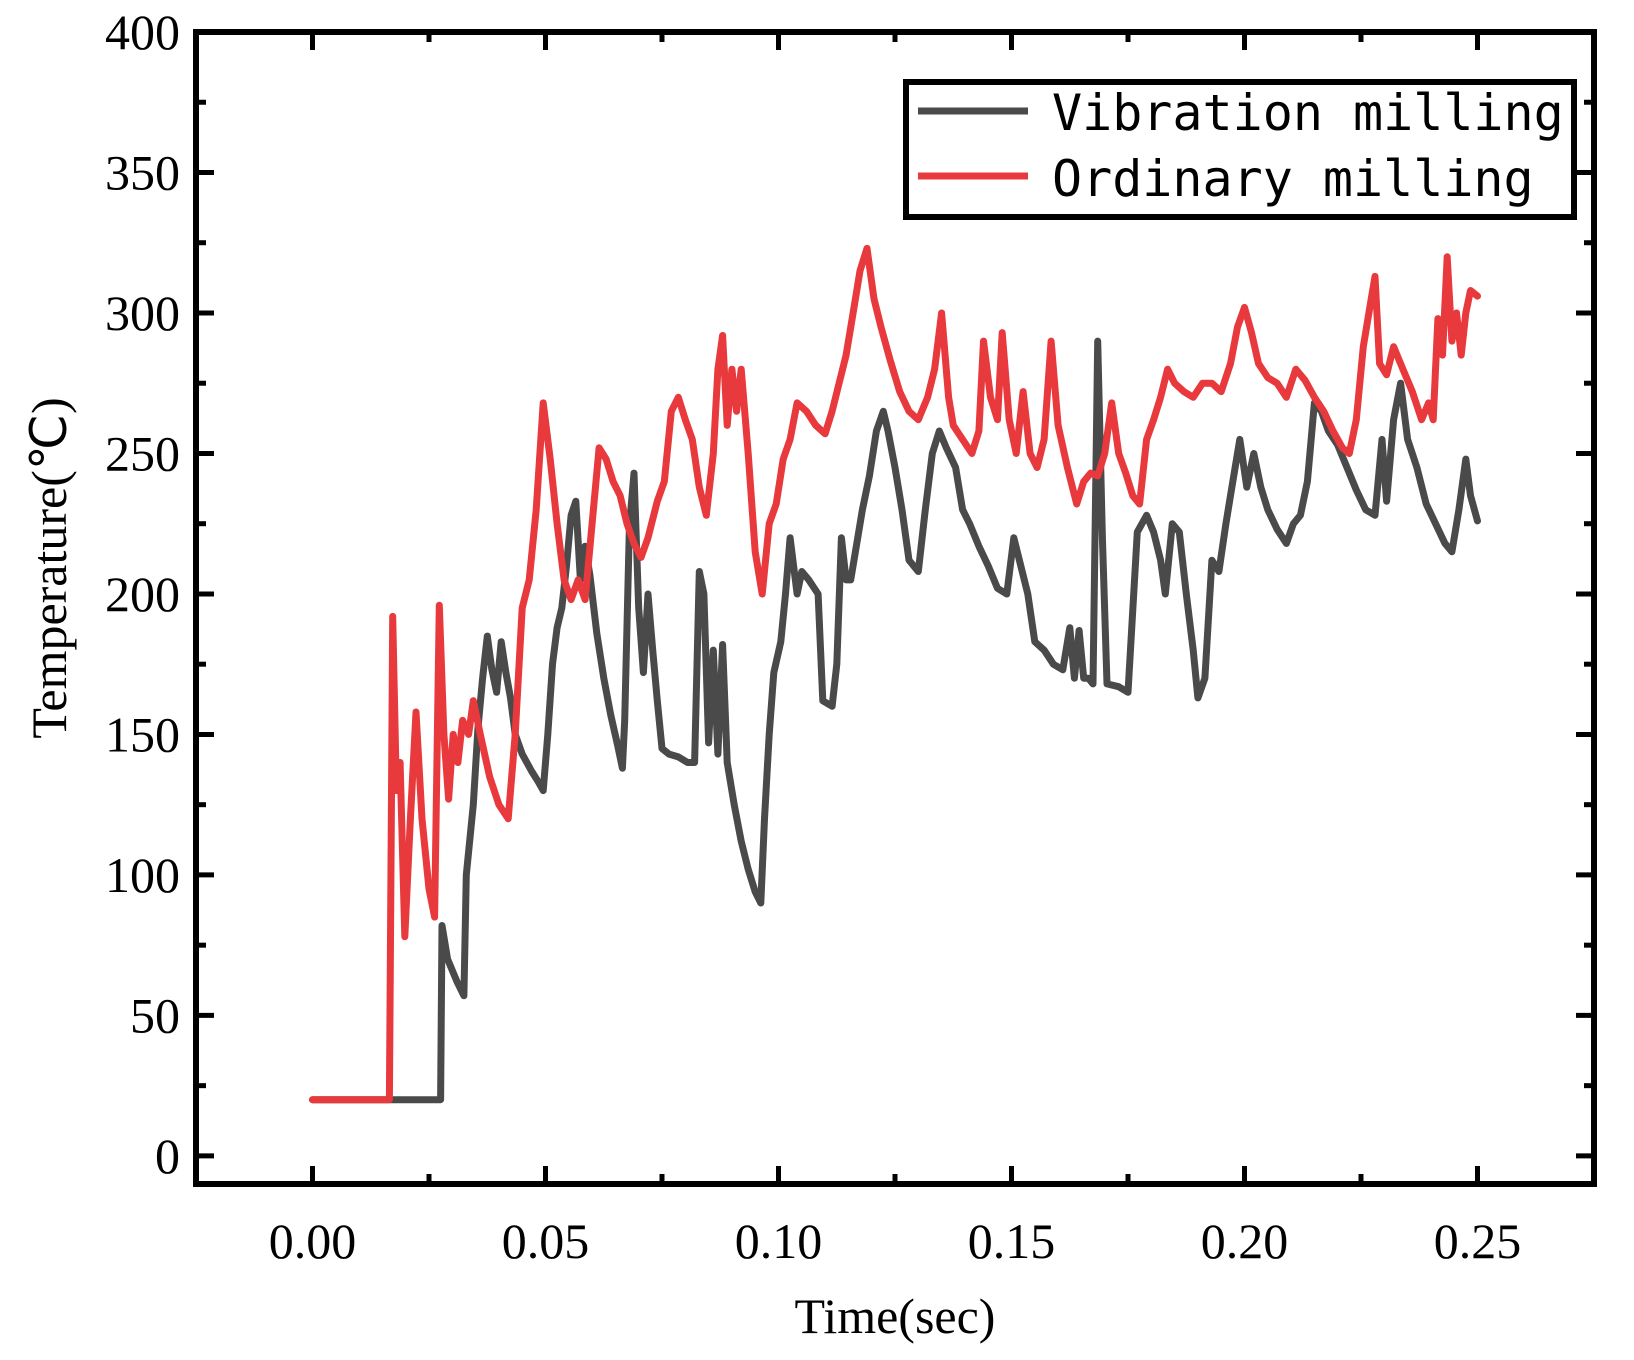  Describe the element at coordinates (167, 1156) in the screenshot. I see `y-tick-label: 0` at that location.